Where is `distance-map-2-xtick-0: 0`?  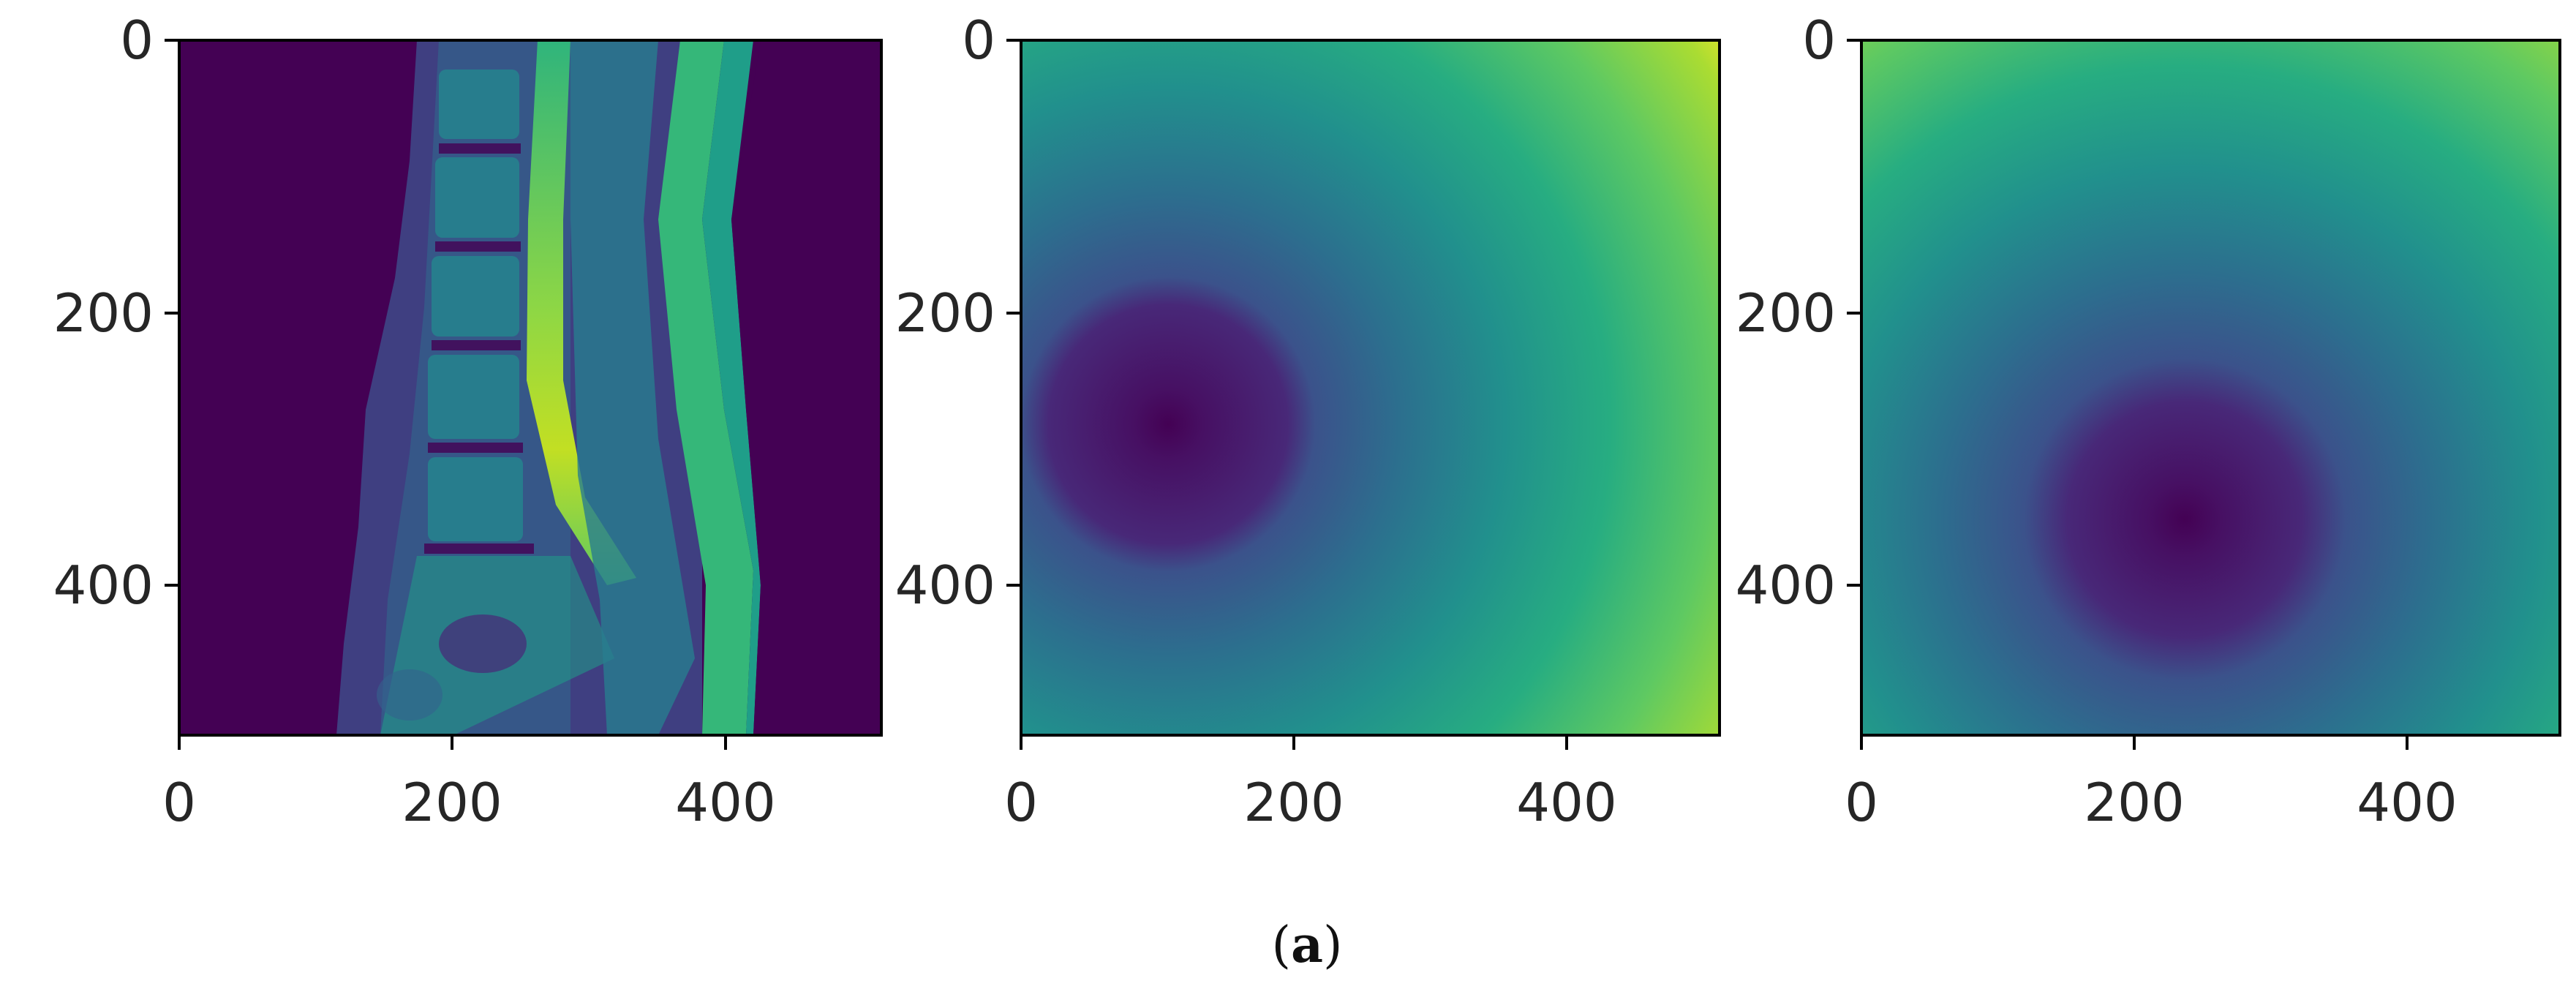
distance-map-2-xtick-0: 0 is located at coordinates (1861, 802).